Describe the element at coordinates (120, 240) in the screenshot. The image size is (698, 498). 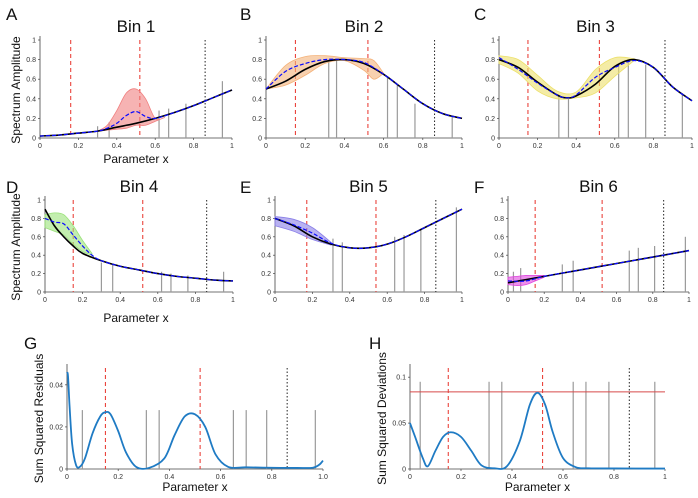
I see `panel-d: D Bin 4 0 0.2 0.4 0.6 0.8 1 0 0.2 0.4 0.6 0.8 1` at that location.